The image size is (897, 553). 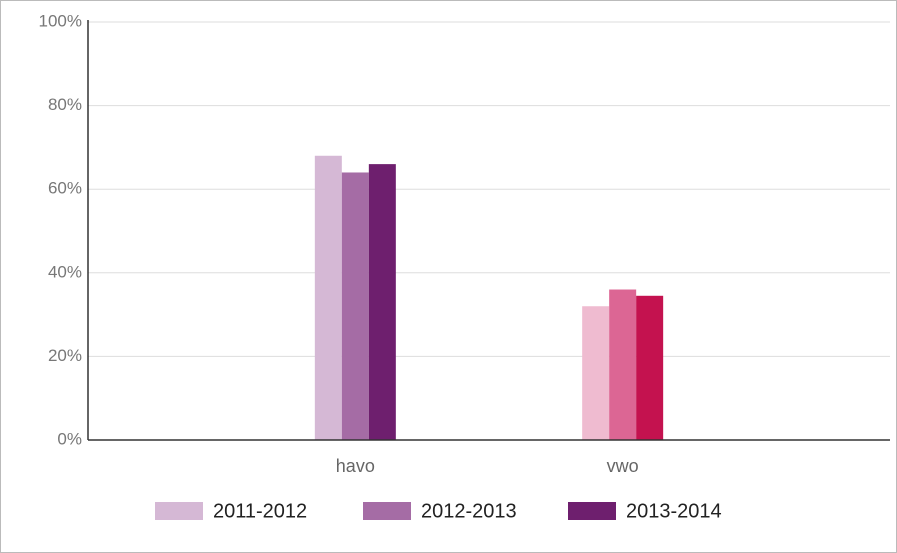 What do you see at coordinates (69, 438) in the screenshot?
I see `y-tick-label: 0%` at bounding box center [69, 438].